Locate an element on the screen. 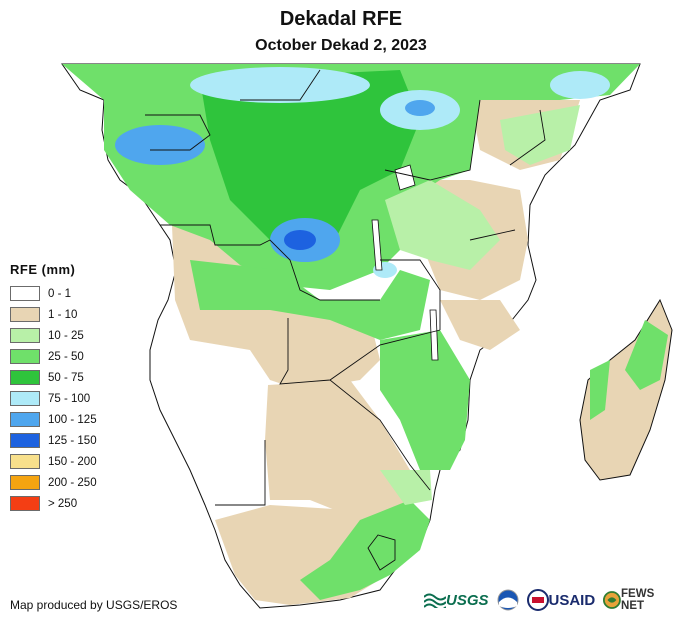 This screenshot has width=682, height=624. legend-item: 100 - 125 is located at coordinates (70, 419).